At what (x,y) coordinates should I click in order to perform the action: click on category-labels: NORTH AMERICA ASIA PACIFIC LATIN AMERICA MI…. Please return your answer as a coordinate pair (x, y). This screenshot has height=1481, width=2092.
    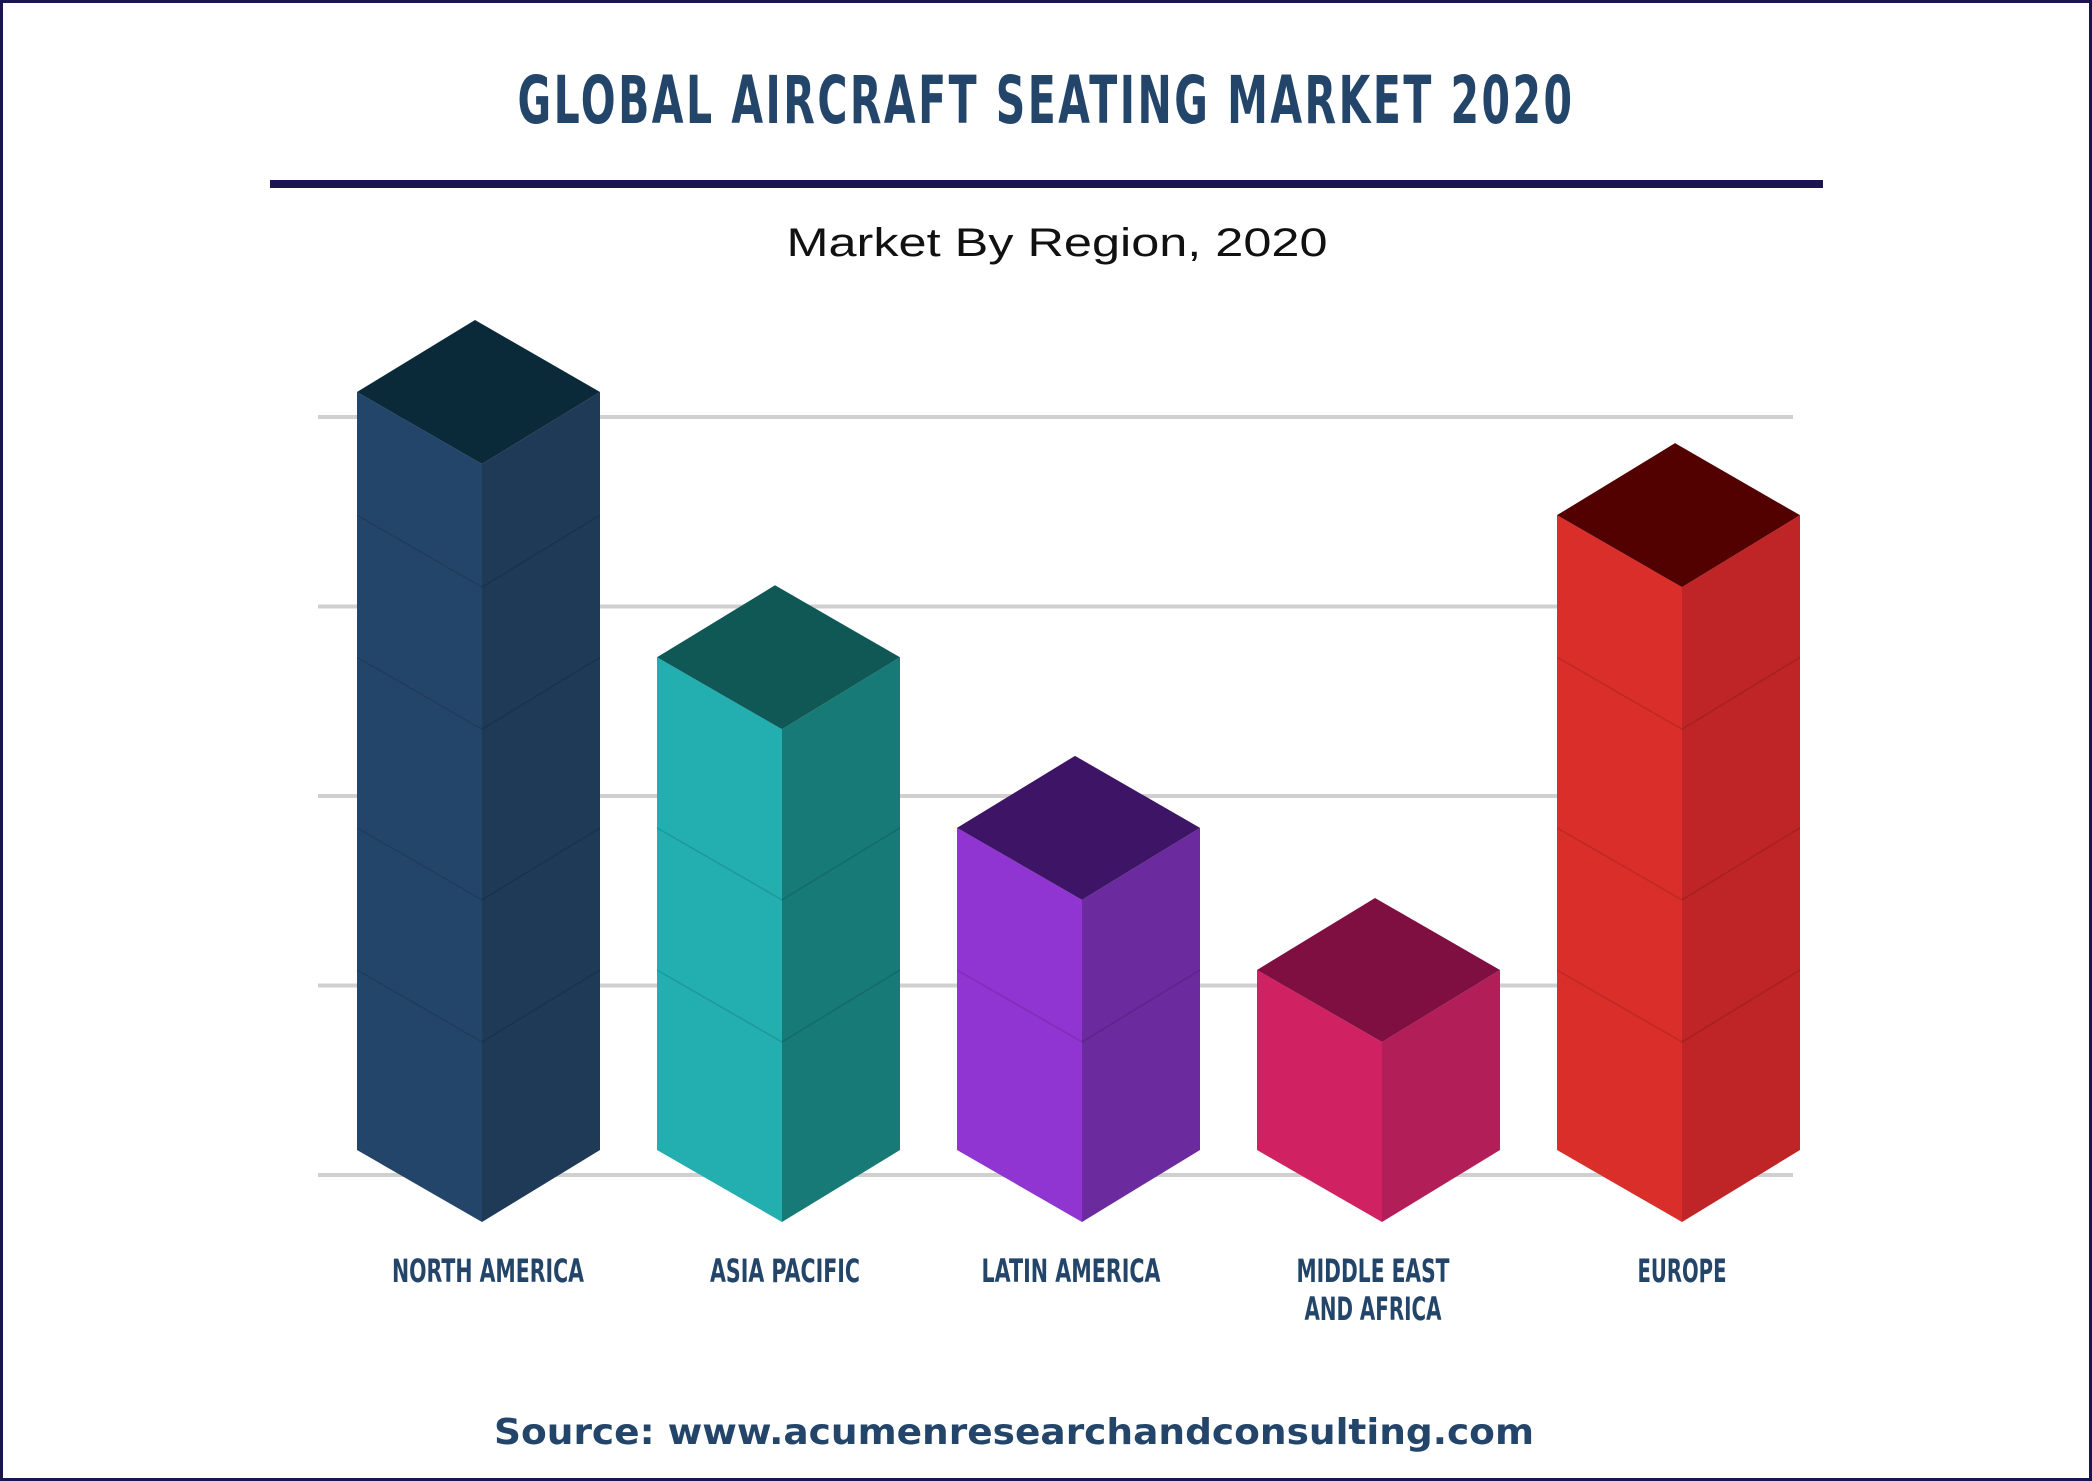
    Looking at the image, I should click on (1059, 1290).